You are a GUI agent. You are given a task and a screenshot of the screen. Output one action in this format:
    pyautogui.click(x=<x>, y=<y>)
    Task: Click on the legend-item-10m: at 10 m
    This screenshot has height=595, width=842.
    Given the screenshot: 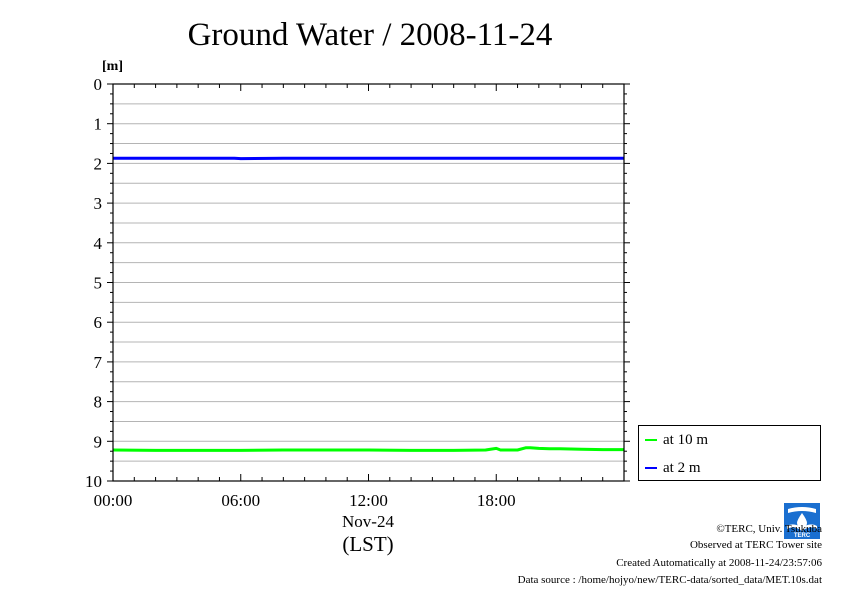 What is the action you would take?
    pyautogui.click(x=676, y=440)
    